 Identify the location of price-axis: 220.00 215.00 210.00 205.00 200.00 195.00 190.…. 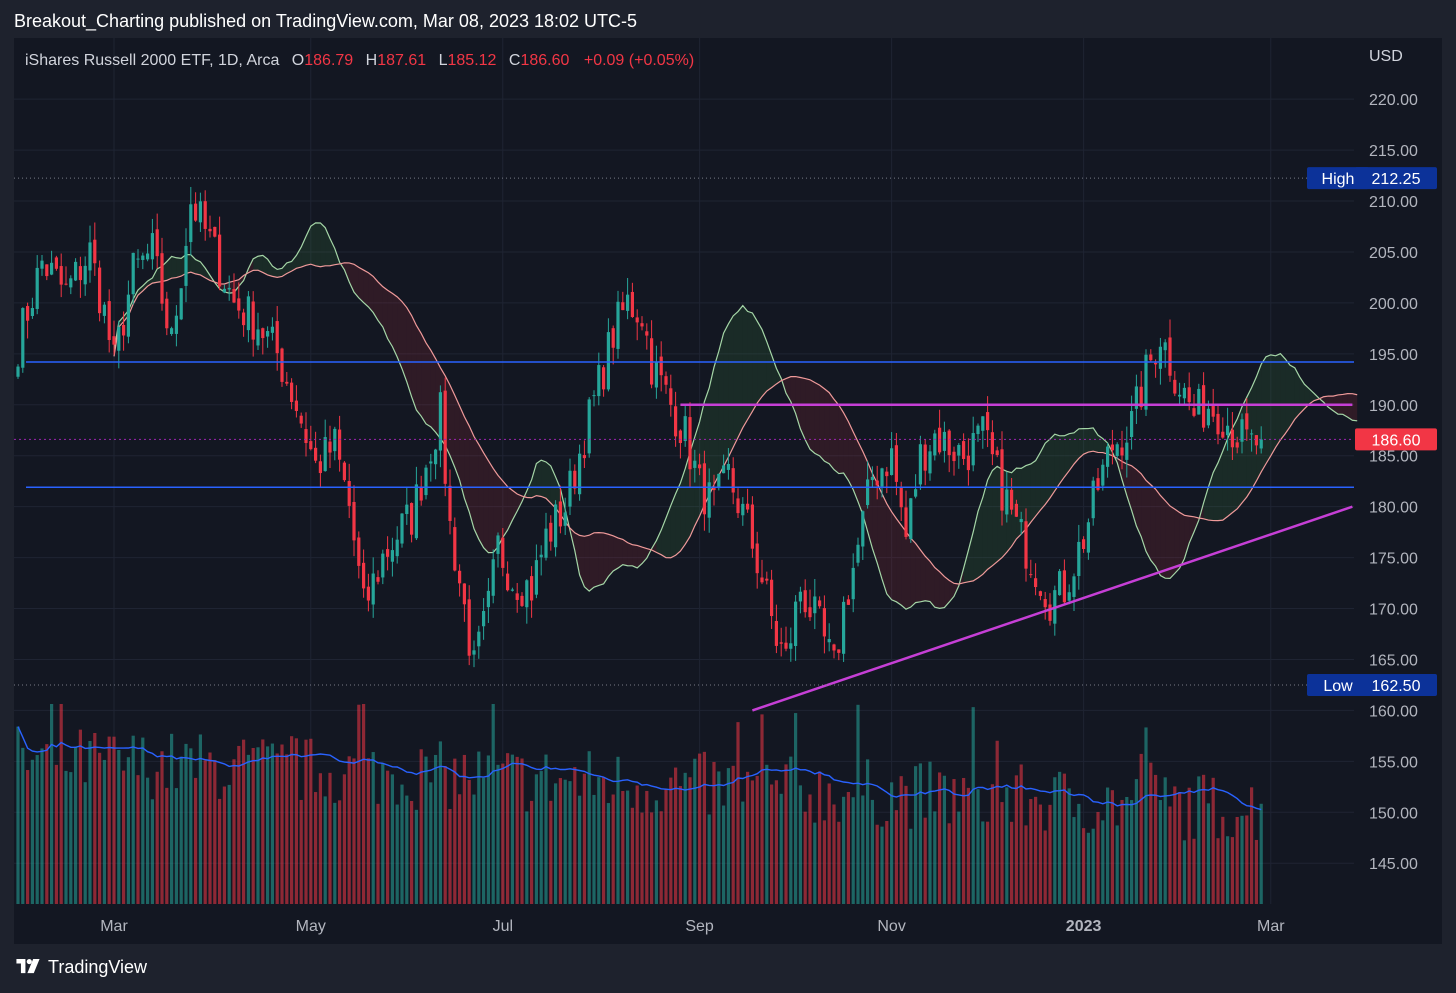
(1372, 482).